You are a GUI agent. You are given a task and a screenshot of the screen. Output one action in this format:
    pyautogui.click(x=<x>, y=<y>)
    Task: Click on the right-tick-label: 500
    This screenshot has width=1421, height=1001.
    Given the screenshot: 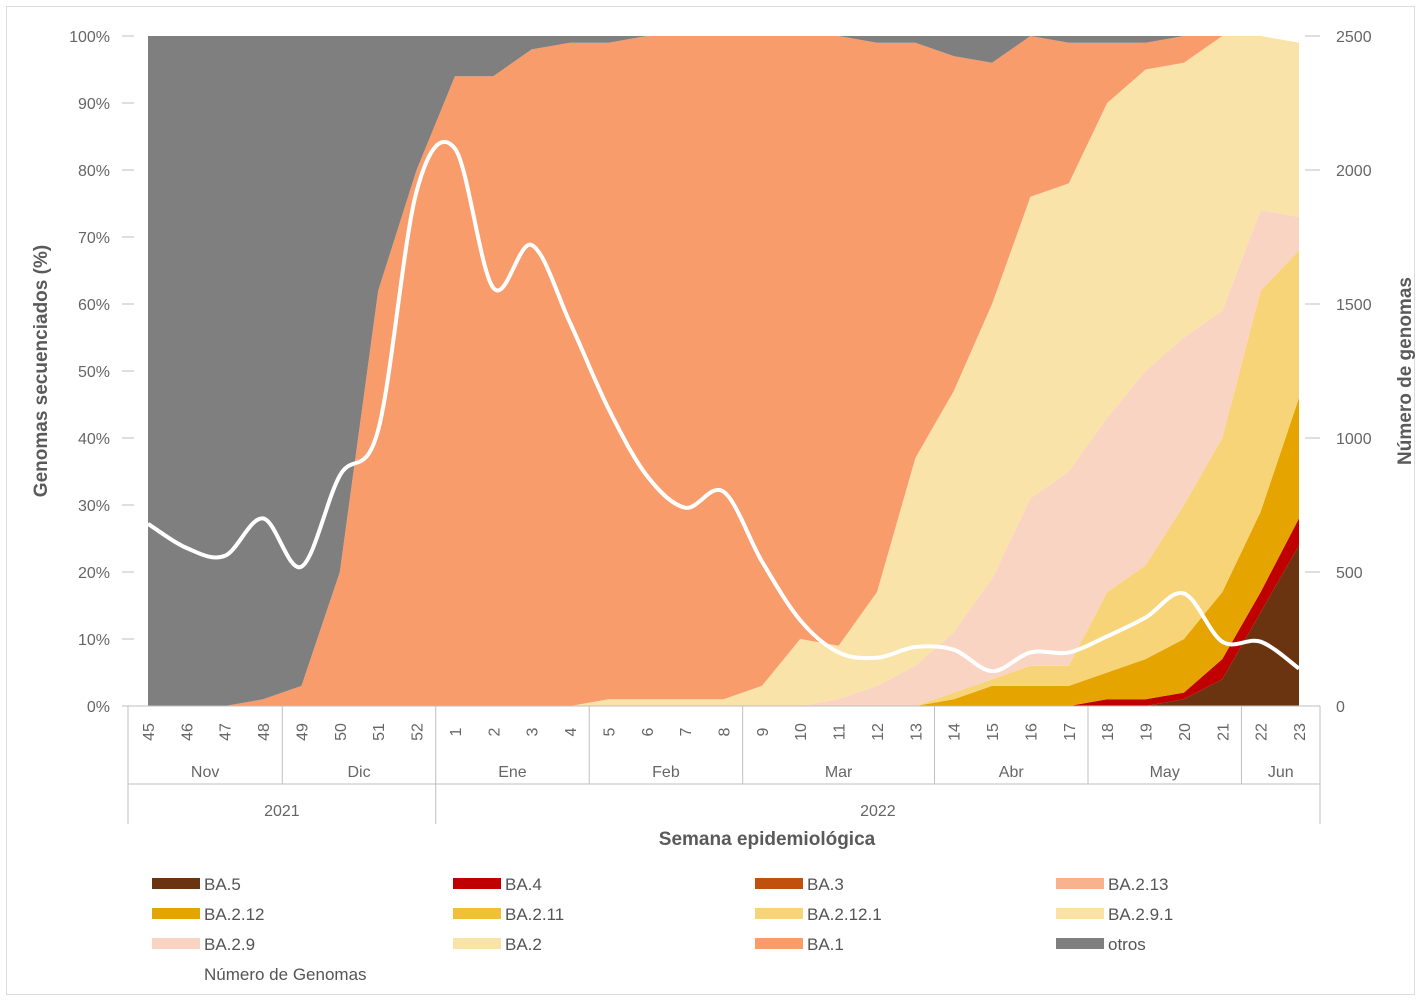 What is the action you would take?
    pyautogui.click(x=1349, y=573)
    